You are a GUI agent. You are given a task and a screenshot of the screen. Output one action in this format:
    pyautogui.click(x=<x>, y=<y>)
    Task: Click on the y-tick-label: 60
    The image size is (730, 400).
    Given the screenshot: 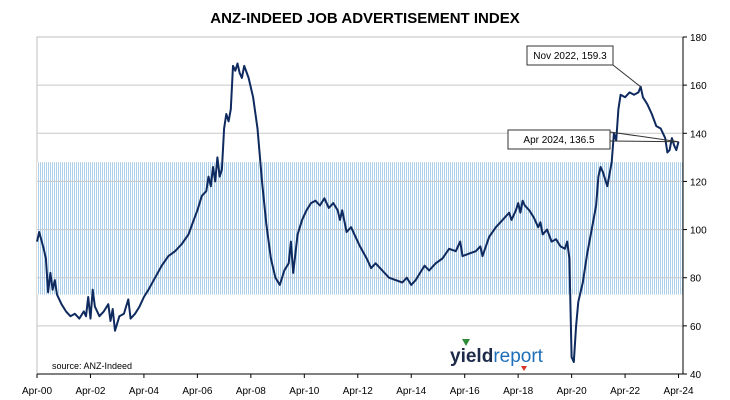 What is the action you would take?
    pyautogui.click(x=696, y=327)
    